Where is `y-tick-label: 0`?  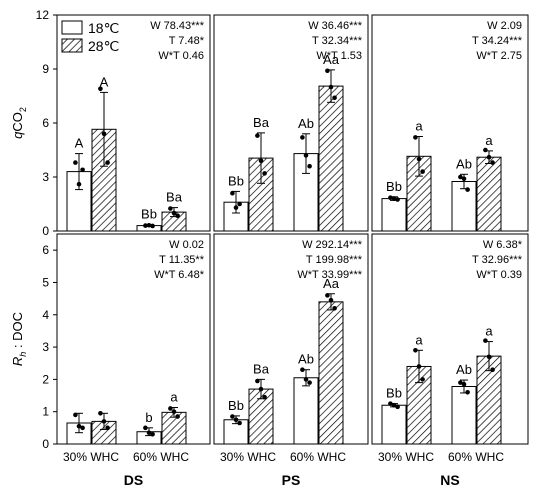
y-tick-label: 0 is located at coordinates (45, 444).